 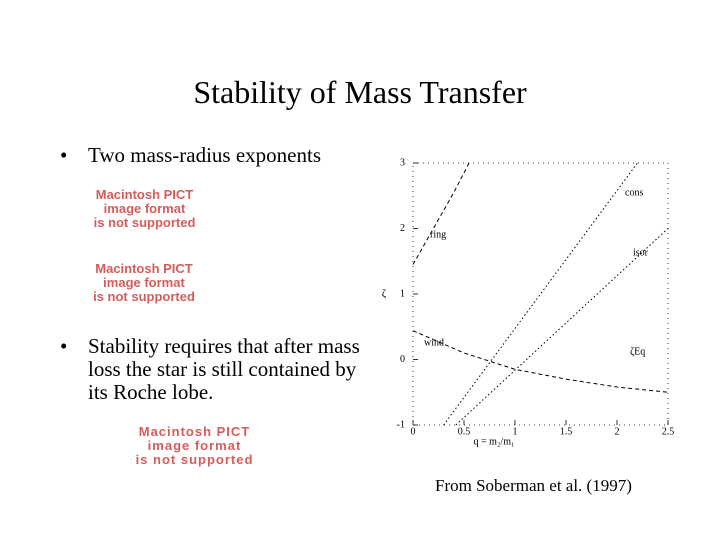 What do you see at coordinates (515, 431) in the screenshot?
I see `x-tick-label: 1` at bounding box center [515, 431].